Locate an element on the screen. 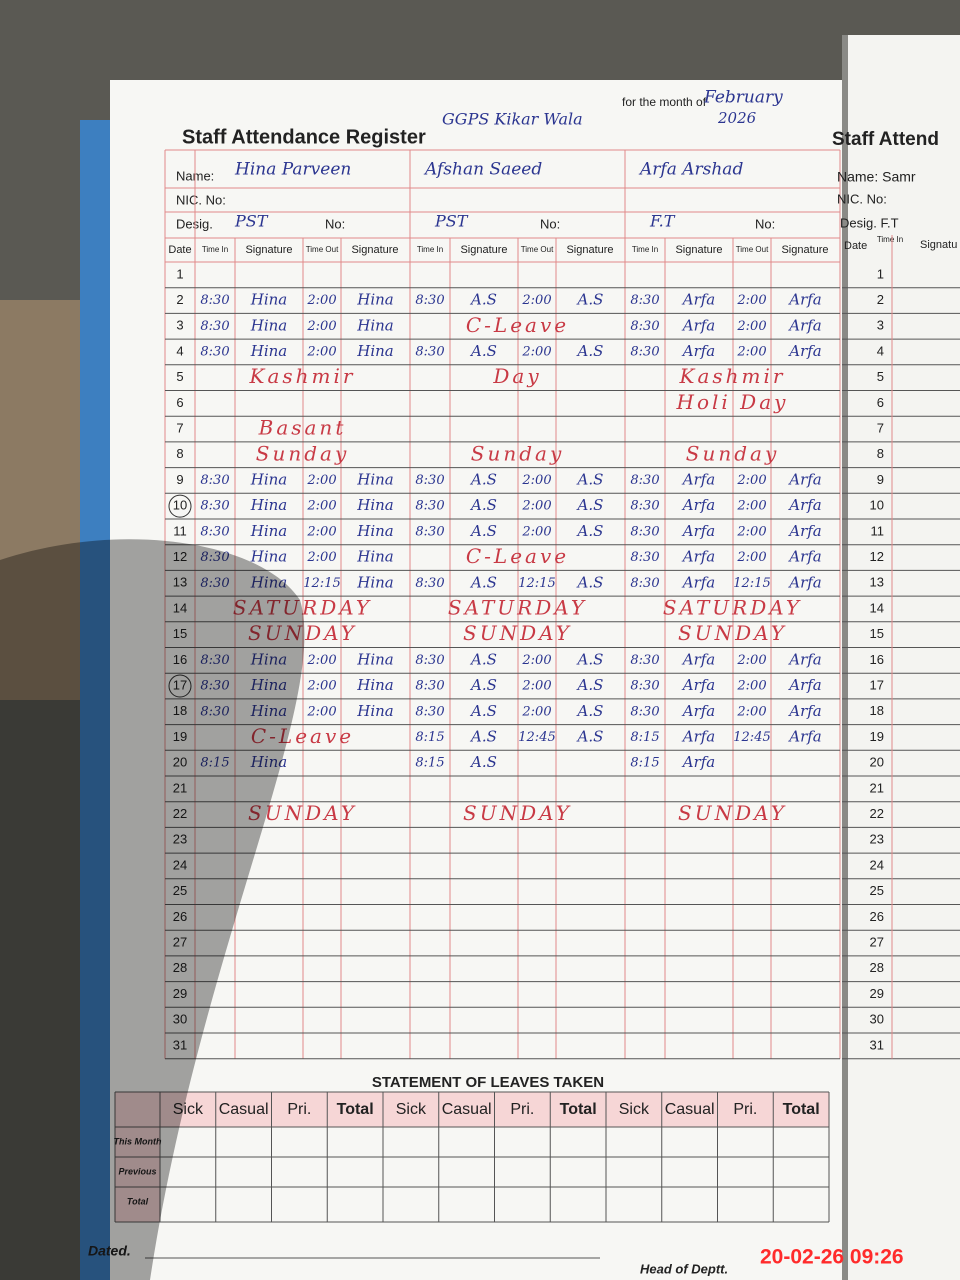 Image resolution: width=960 pixels, height=1280 pixels. dated-label: Dated. is located at coordinates (109, 1251).